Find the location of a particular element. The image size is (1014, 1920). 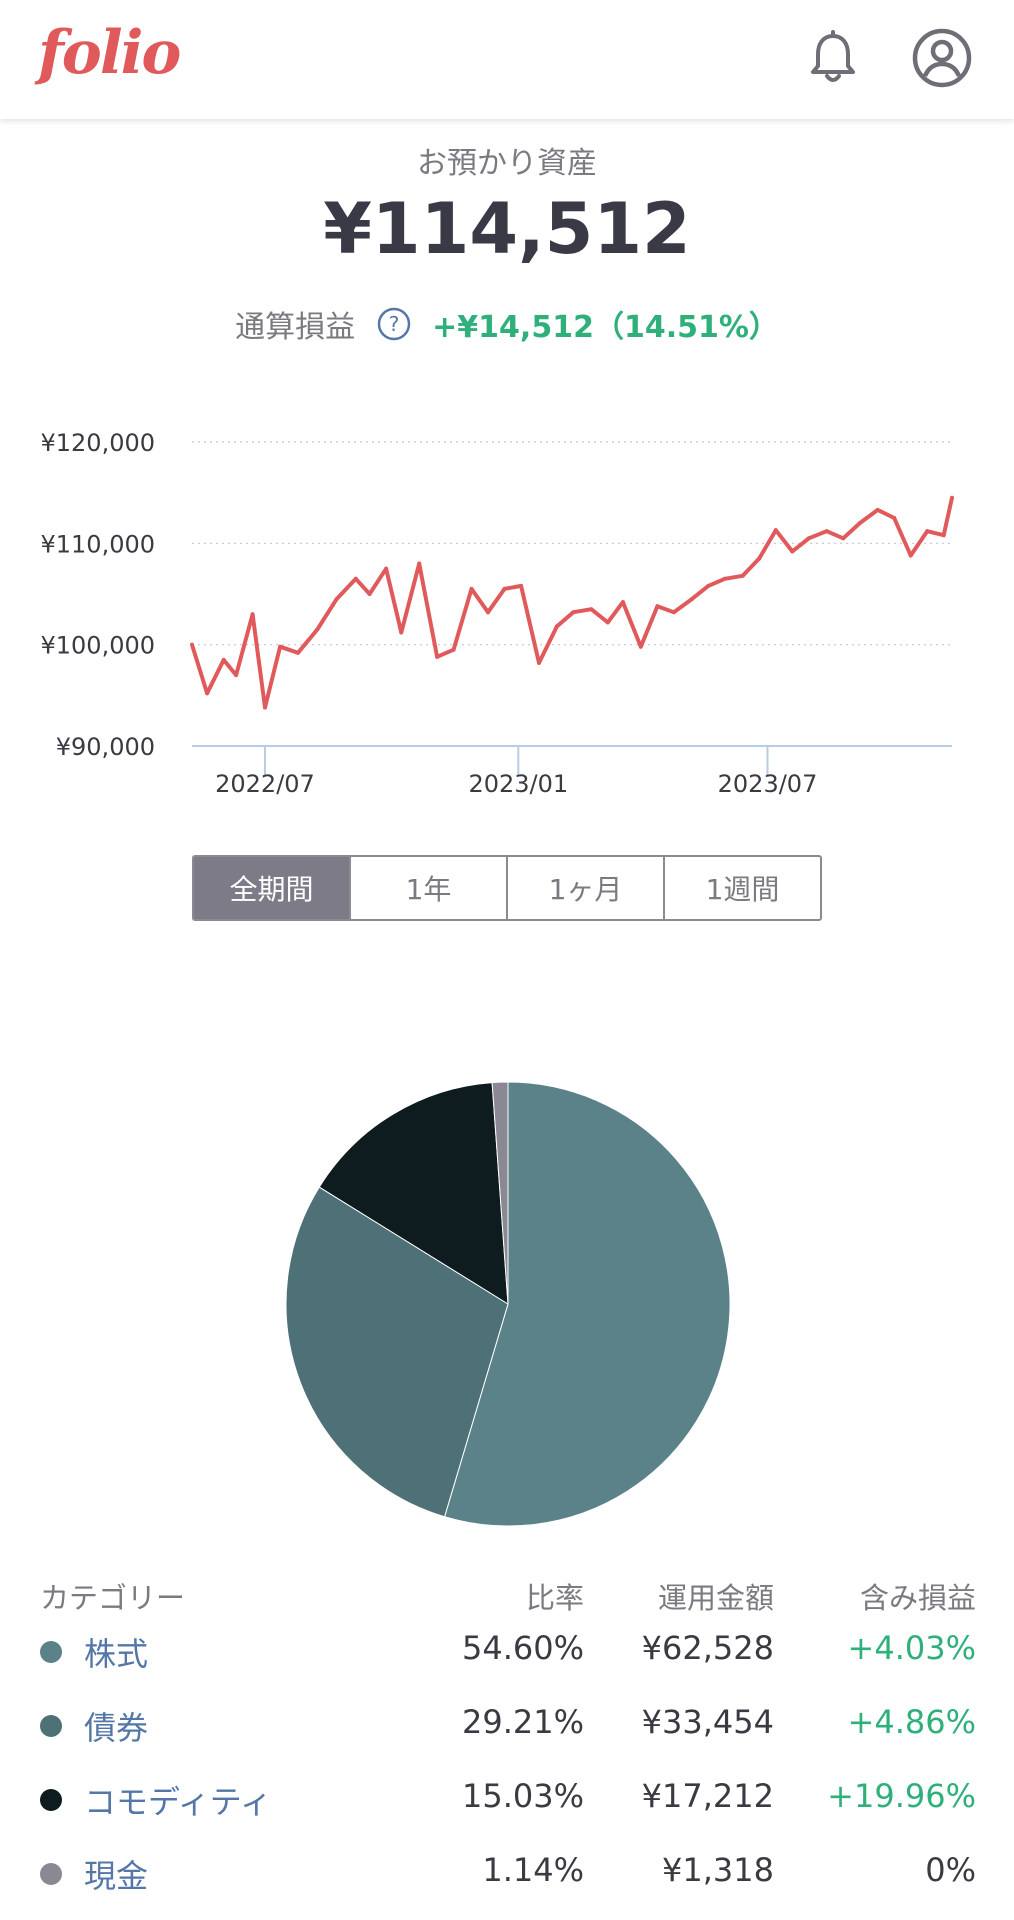

table-row: コモディティ 15.03% ¥17,212 +19.96% is located at coordinates (507, 1807).